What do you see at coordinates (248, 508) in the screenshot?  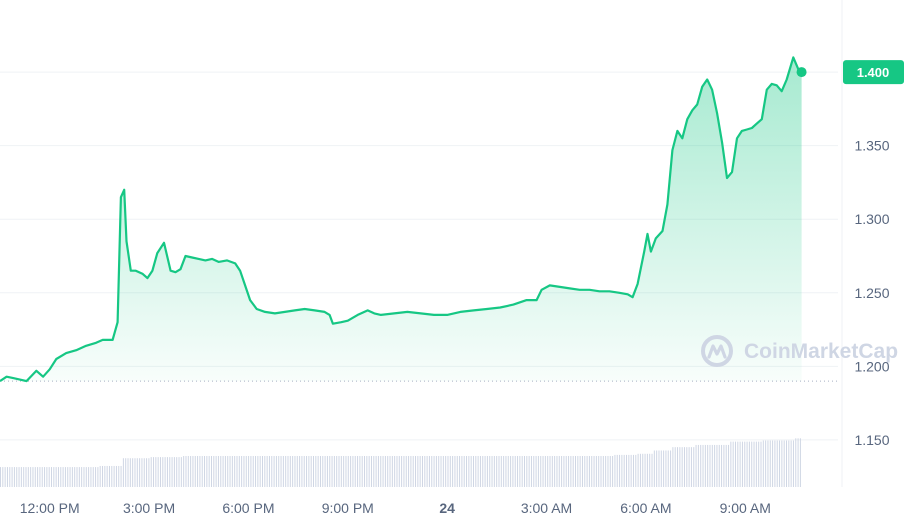 I see `x-tick-label: 6:00 PM` at bounding box center [248, 508].